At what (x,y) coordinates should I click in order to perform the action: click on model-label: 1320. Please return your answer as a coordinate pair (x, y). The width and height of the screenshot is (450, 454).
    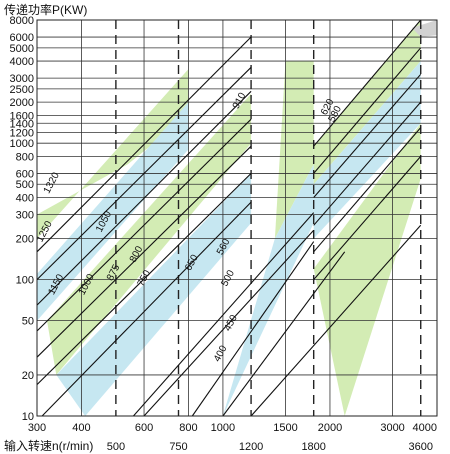
    Looking at the image, I should click on (52, 182).